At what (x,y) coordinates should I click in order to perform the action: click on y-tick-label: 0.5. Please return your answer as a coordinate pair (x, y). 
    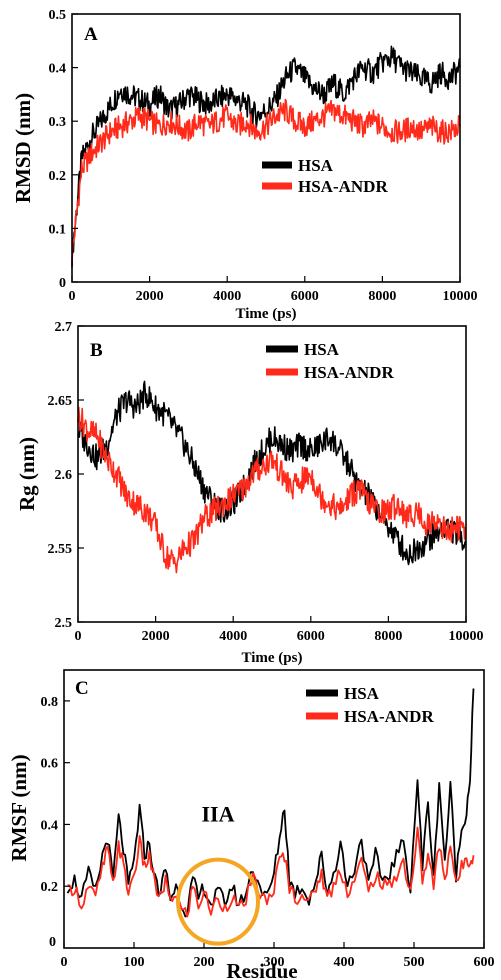
    Looking at the image, I should click on (58, 15).